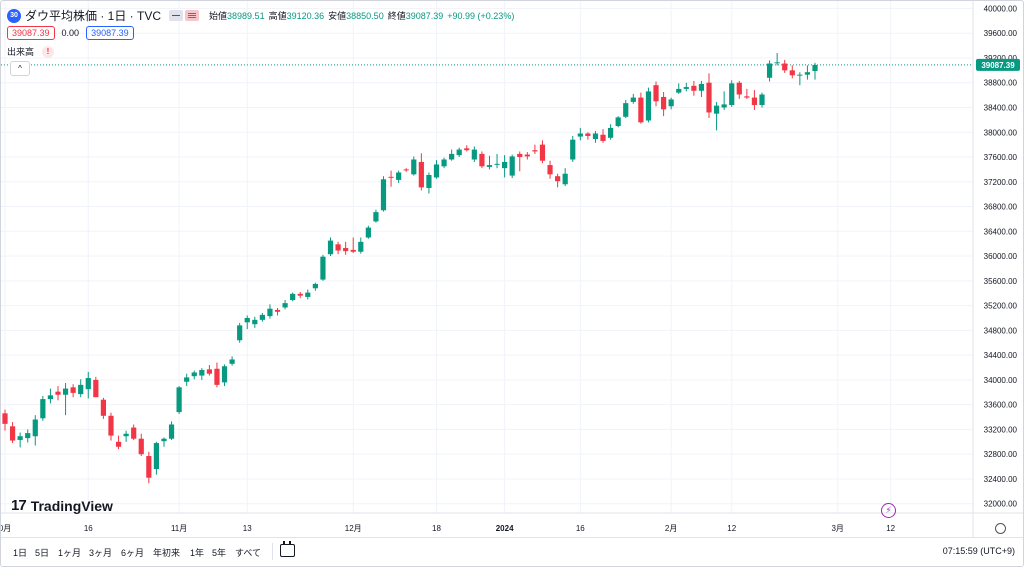  Describe the element at coordinates (888, 510) in the screenshot. I see `lightning-icon: ⚡` at that location.